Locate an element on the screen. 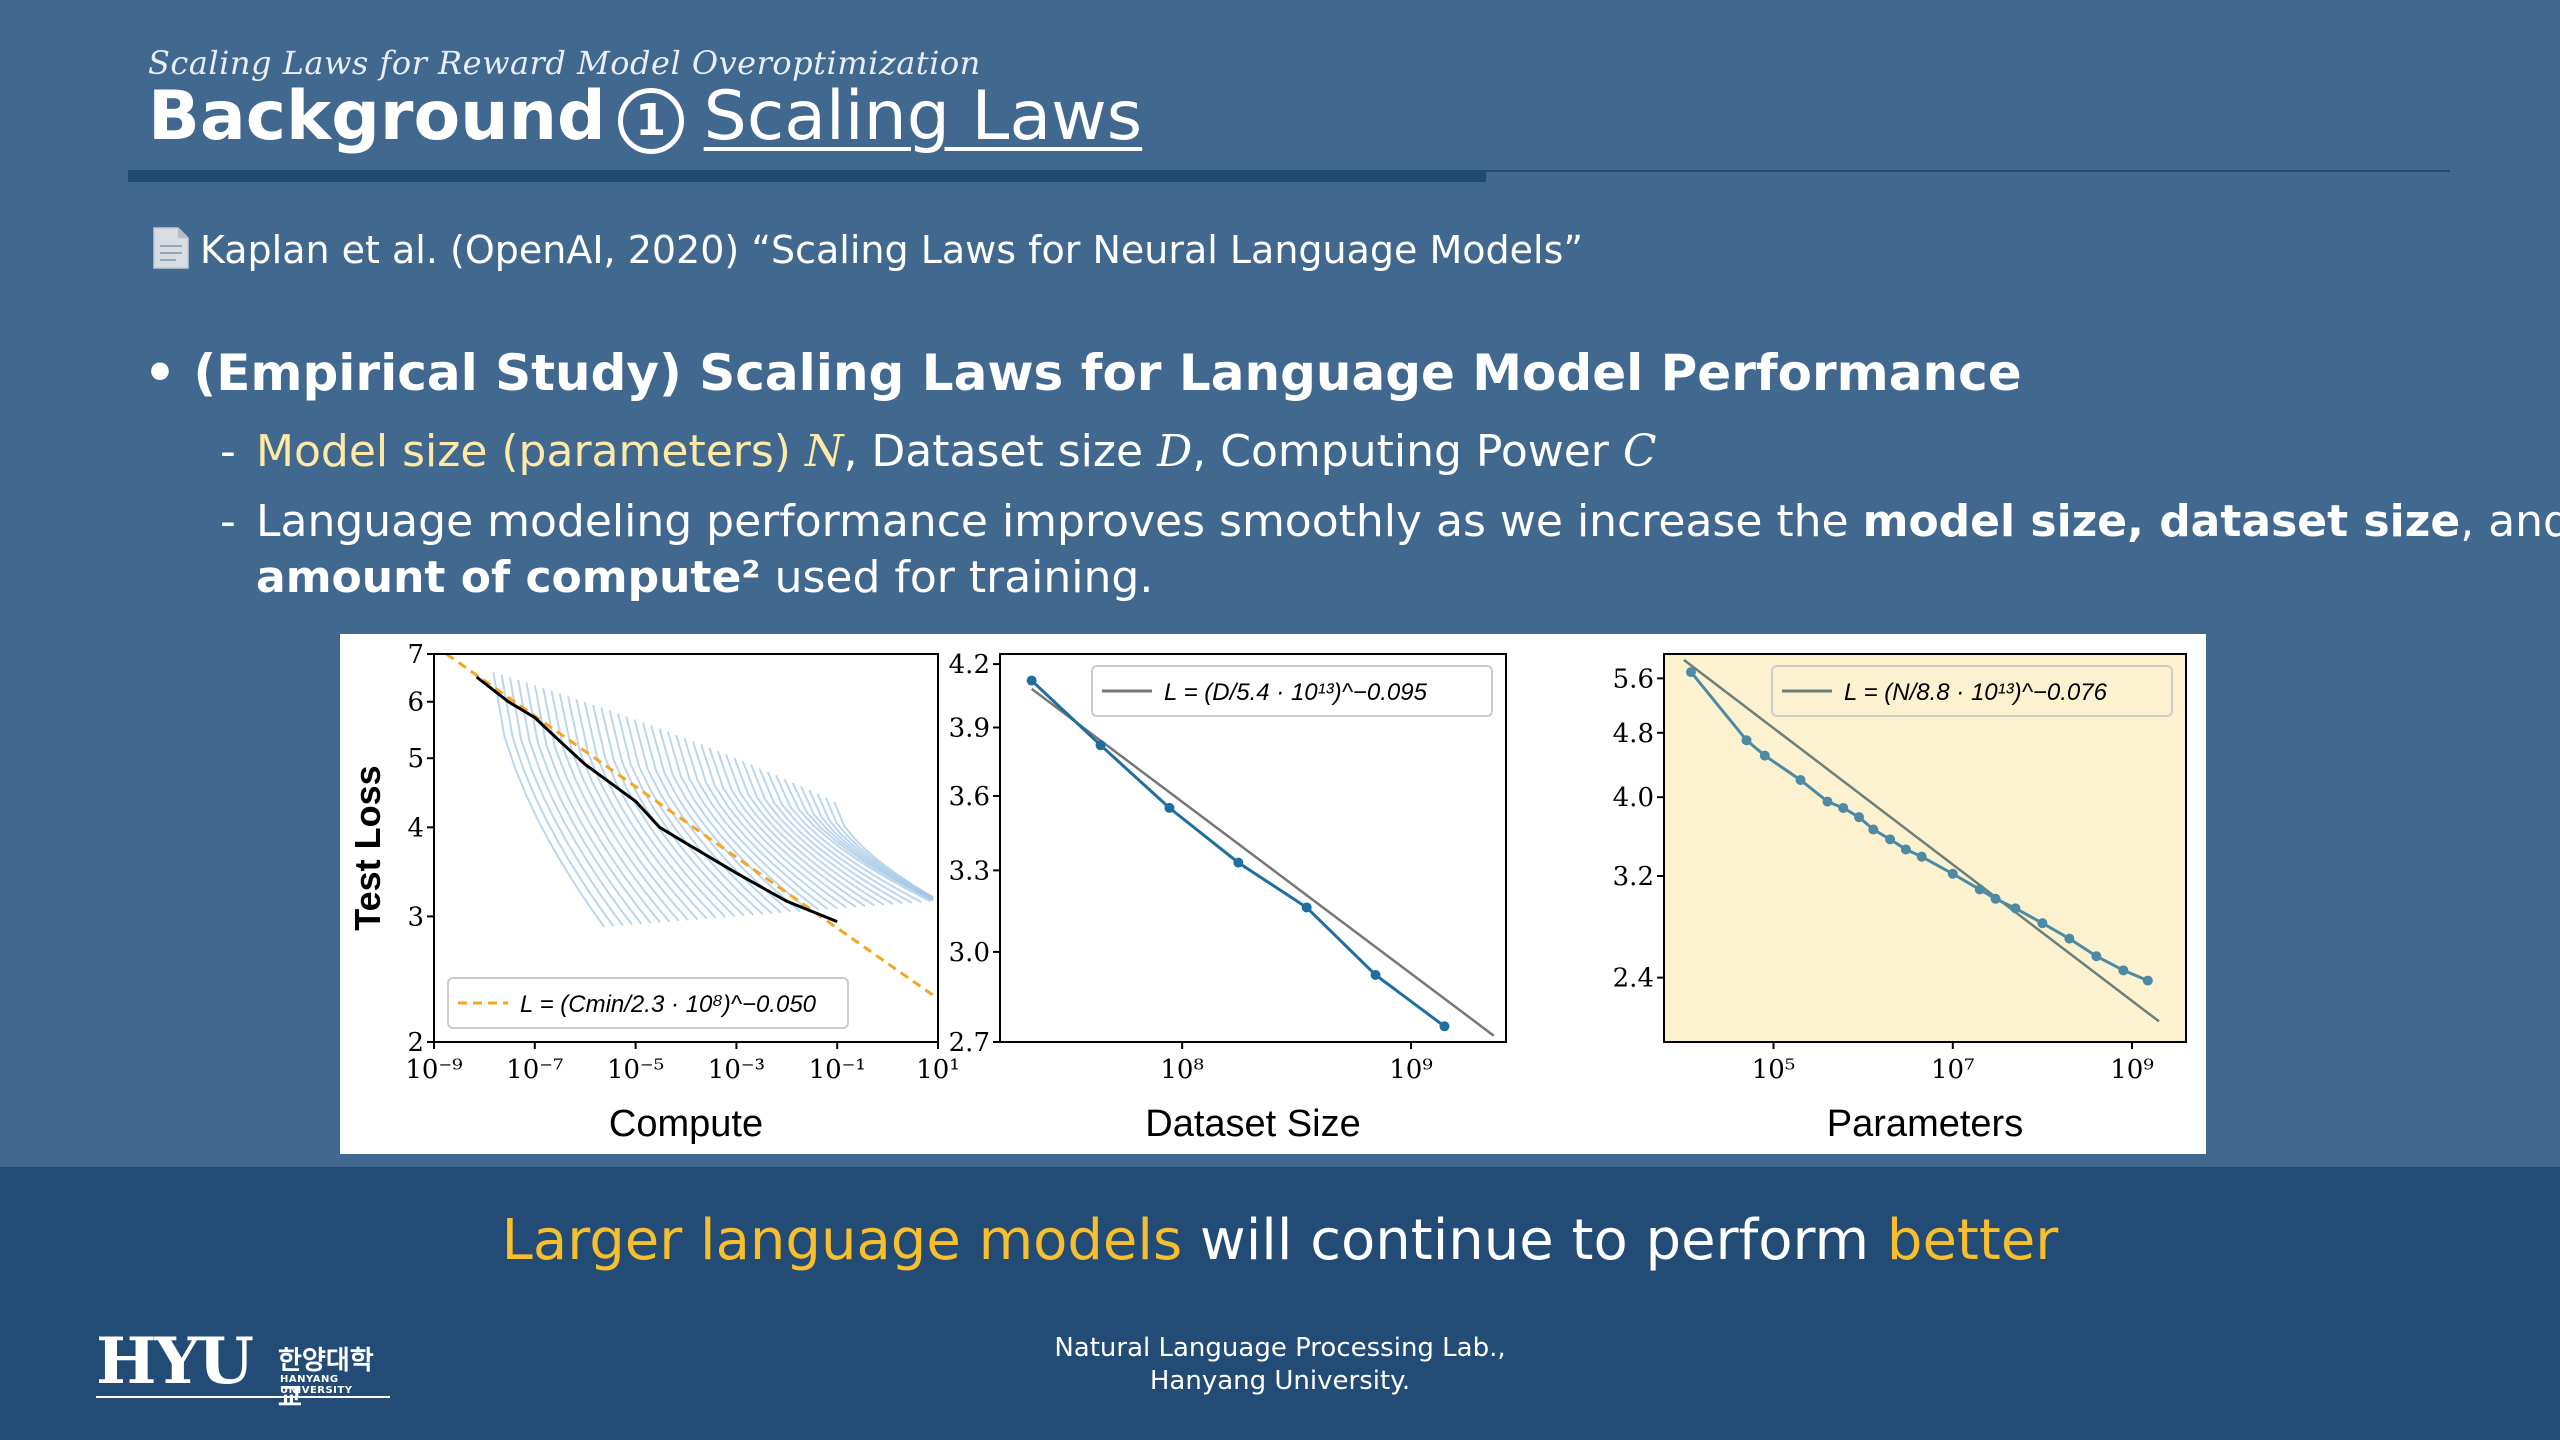 Image resolution: width=2560 pixels, height=1440 pixels. y-tick-label: 2 is located at coordinates (415, 1043).